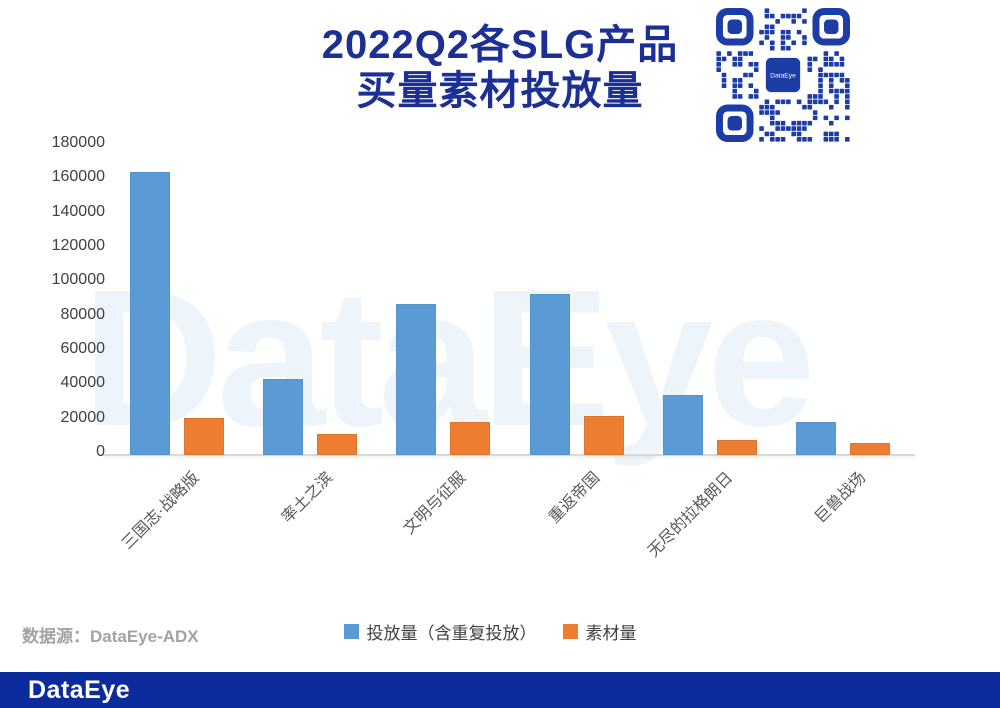 The image size is (1000, 708). Describe the element at coordinates (78, 211) in the screenshot. I see `y-axis-tick-label: 140000` at that location.